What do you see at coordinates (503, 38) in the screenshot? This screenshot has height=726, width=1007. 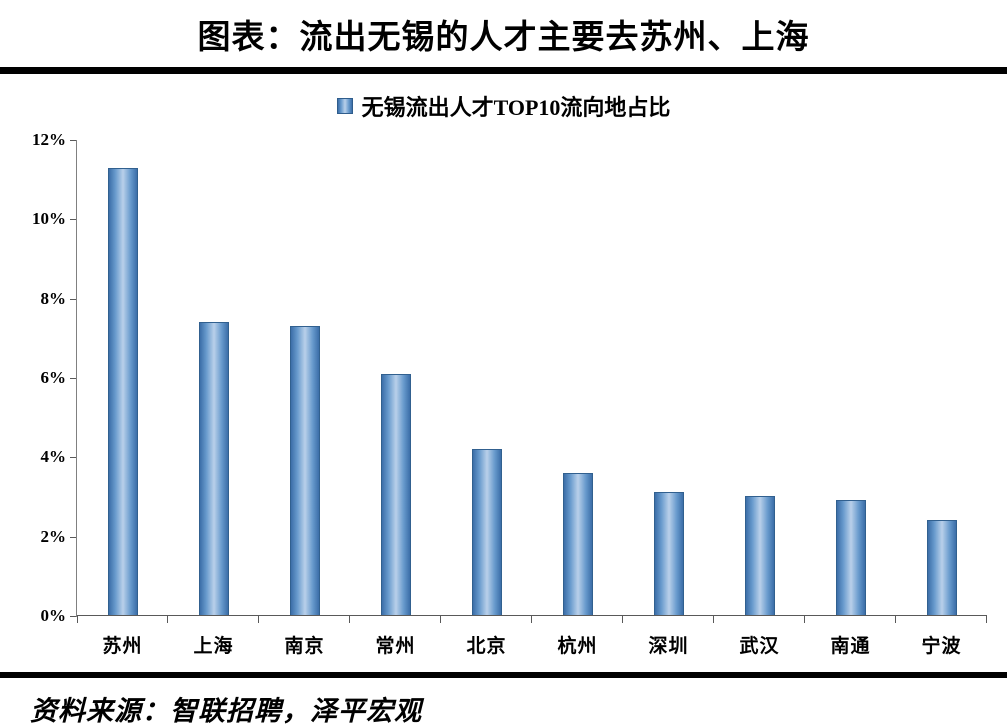 I see `page-title: 图表：流出无锡的人才主要去苏州、上海` at bounding box center [503, 38].